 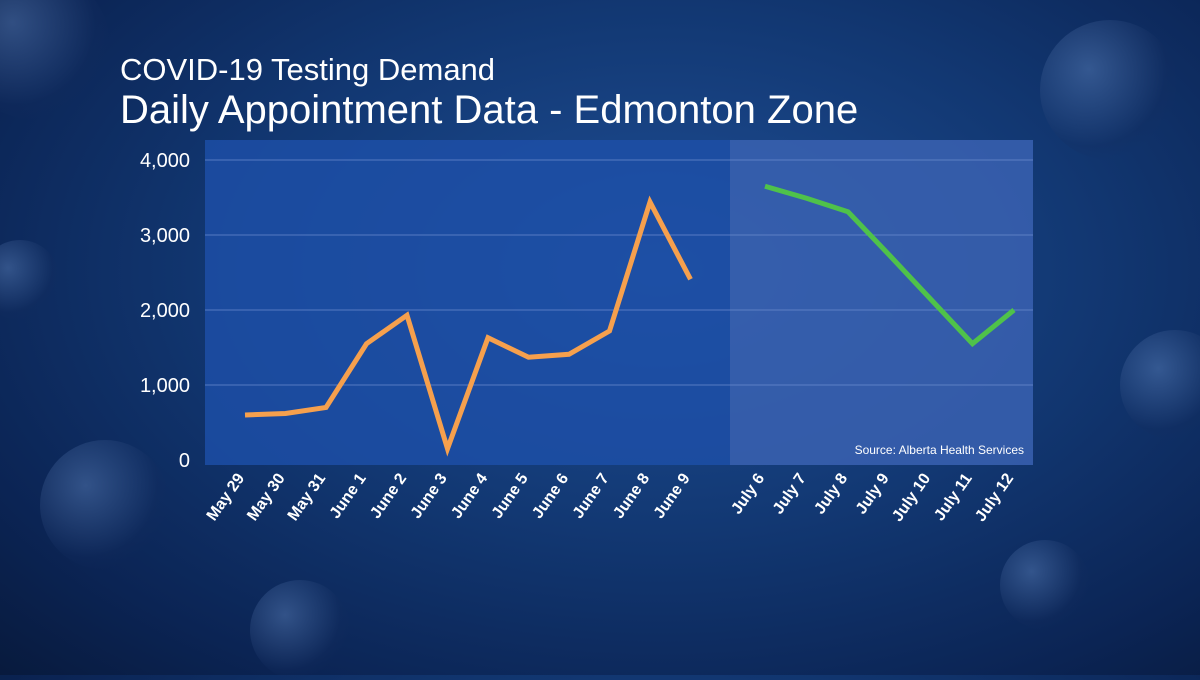 What do you see at coordinates (631, 495) in the screenshot?
I see `x-tick-label: June 8` at bounding box center [631, 495].